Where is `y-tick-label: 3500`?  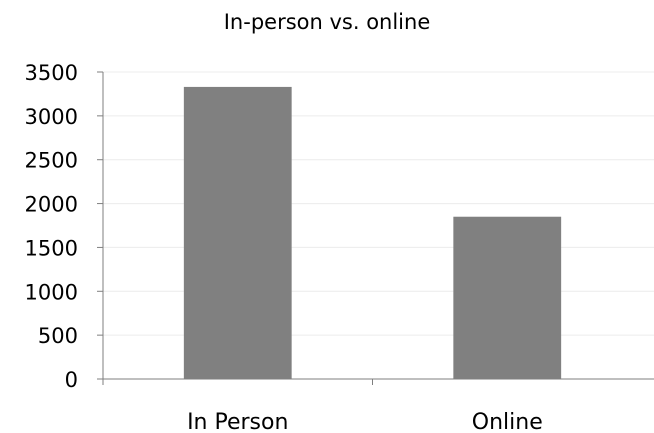
y-tick-label: 3500 is located at coordinates (51, 73).